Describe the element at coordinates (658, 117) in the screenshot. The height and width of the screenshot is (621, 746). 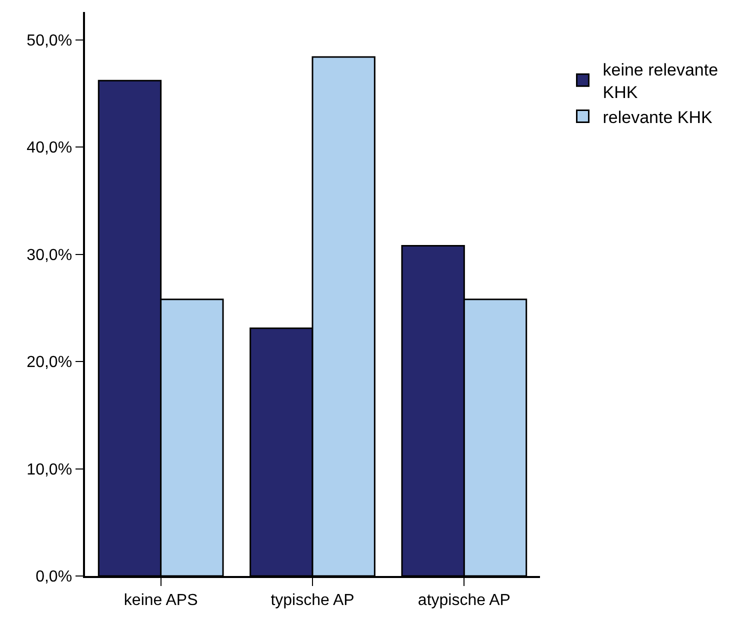
I see `legend-label: relevante KHK` at that location.